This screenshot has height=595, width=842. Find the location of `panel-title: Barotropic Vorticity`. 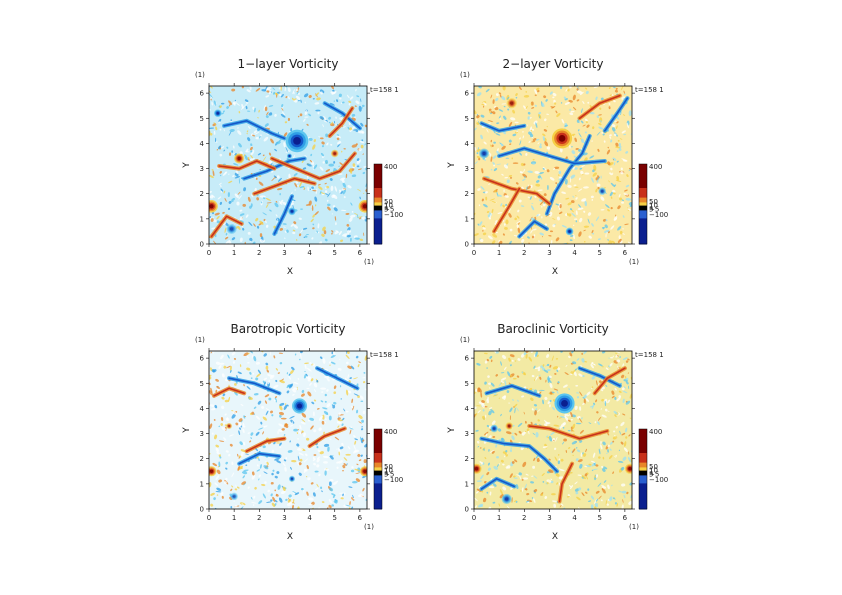

panel-title: Barotropic Vorticity is located at coordinates (287, 329).